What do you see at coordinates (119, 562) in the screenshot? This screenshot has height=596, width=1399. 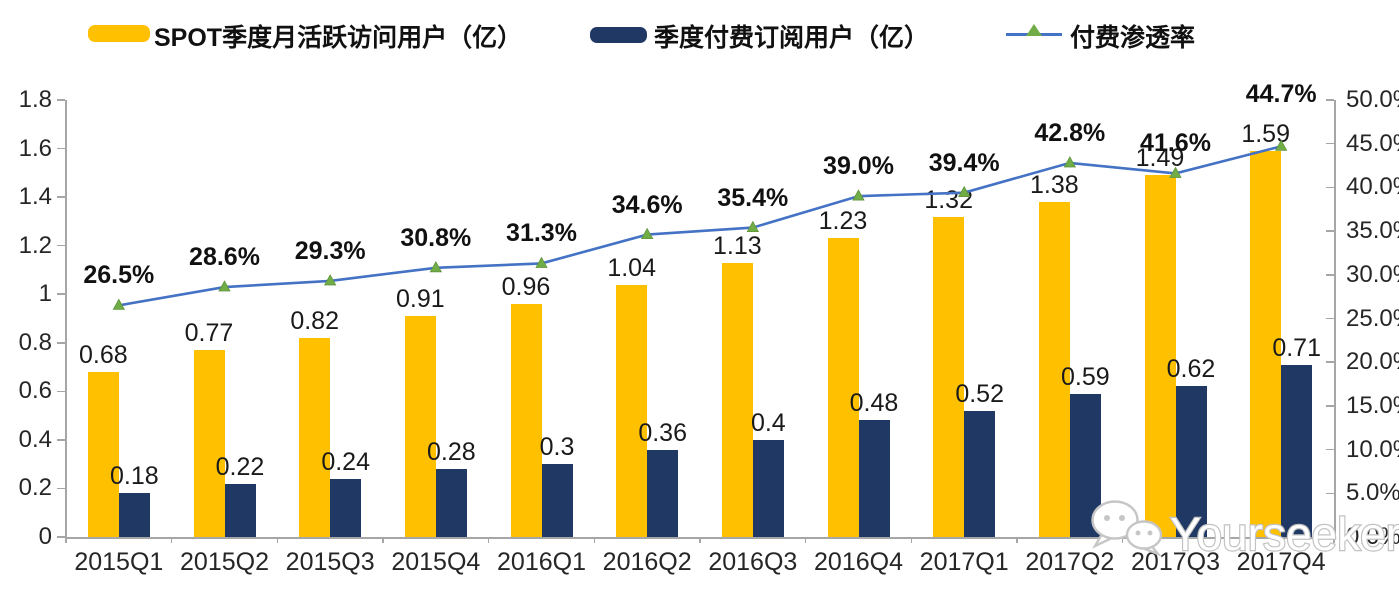 I see `x-axis-label: 2015Q1` at bounding box center [119, 562].